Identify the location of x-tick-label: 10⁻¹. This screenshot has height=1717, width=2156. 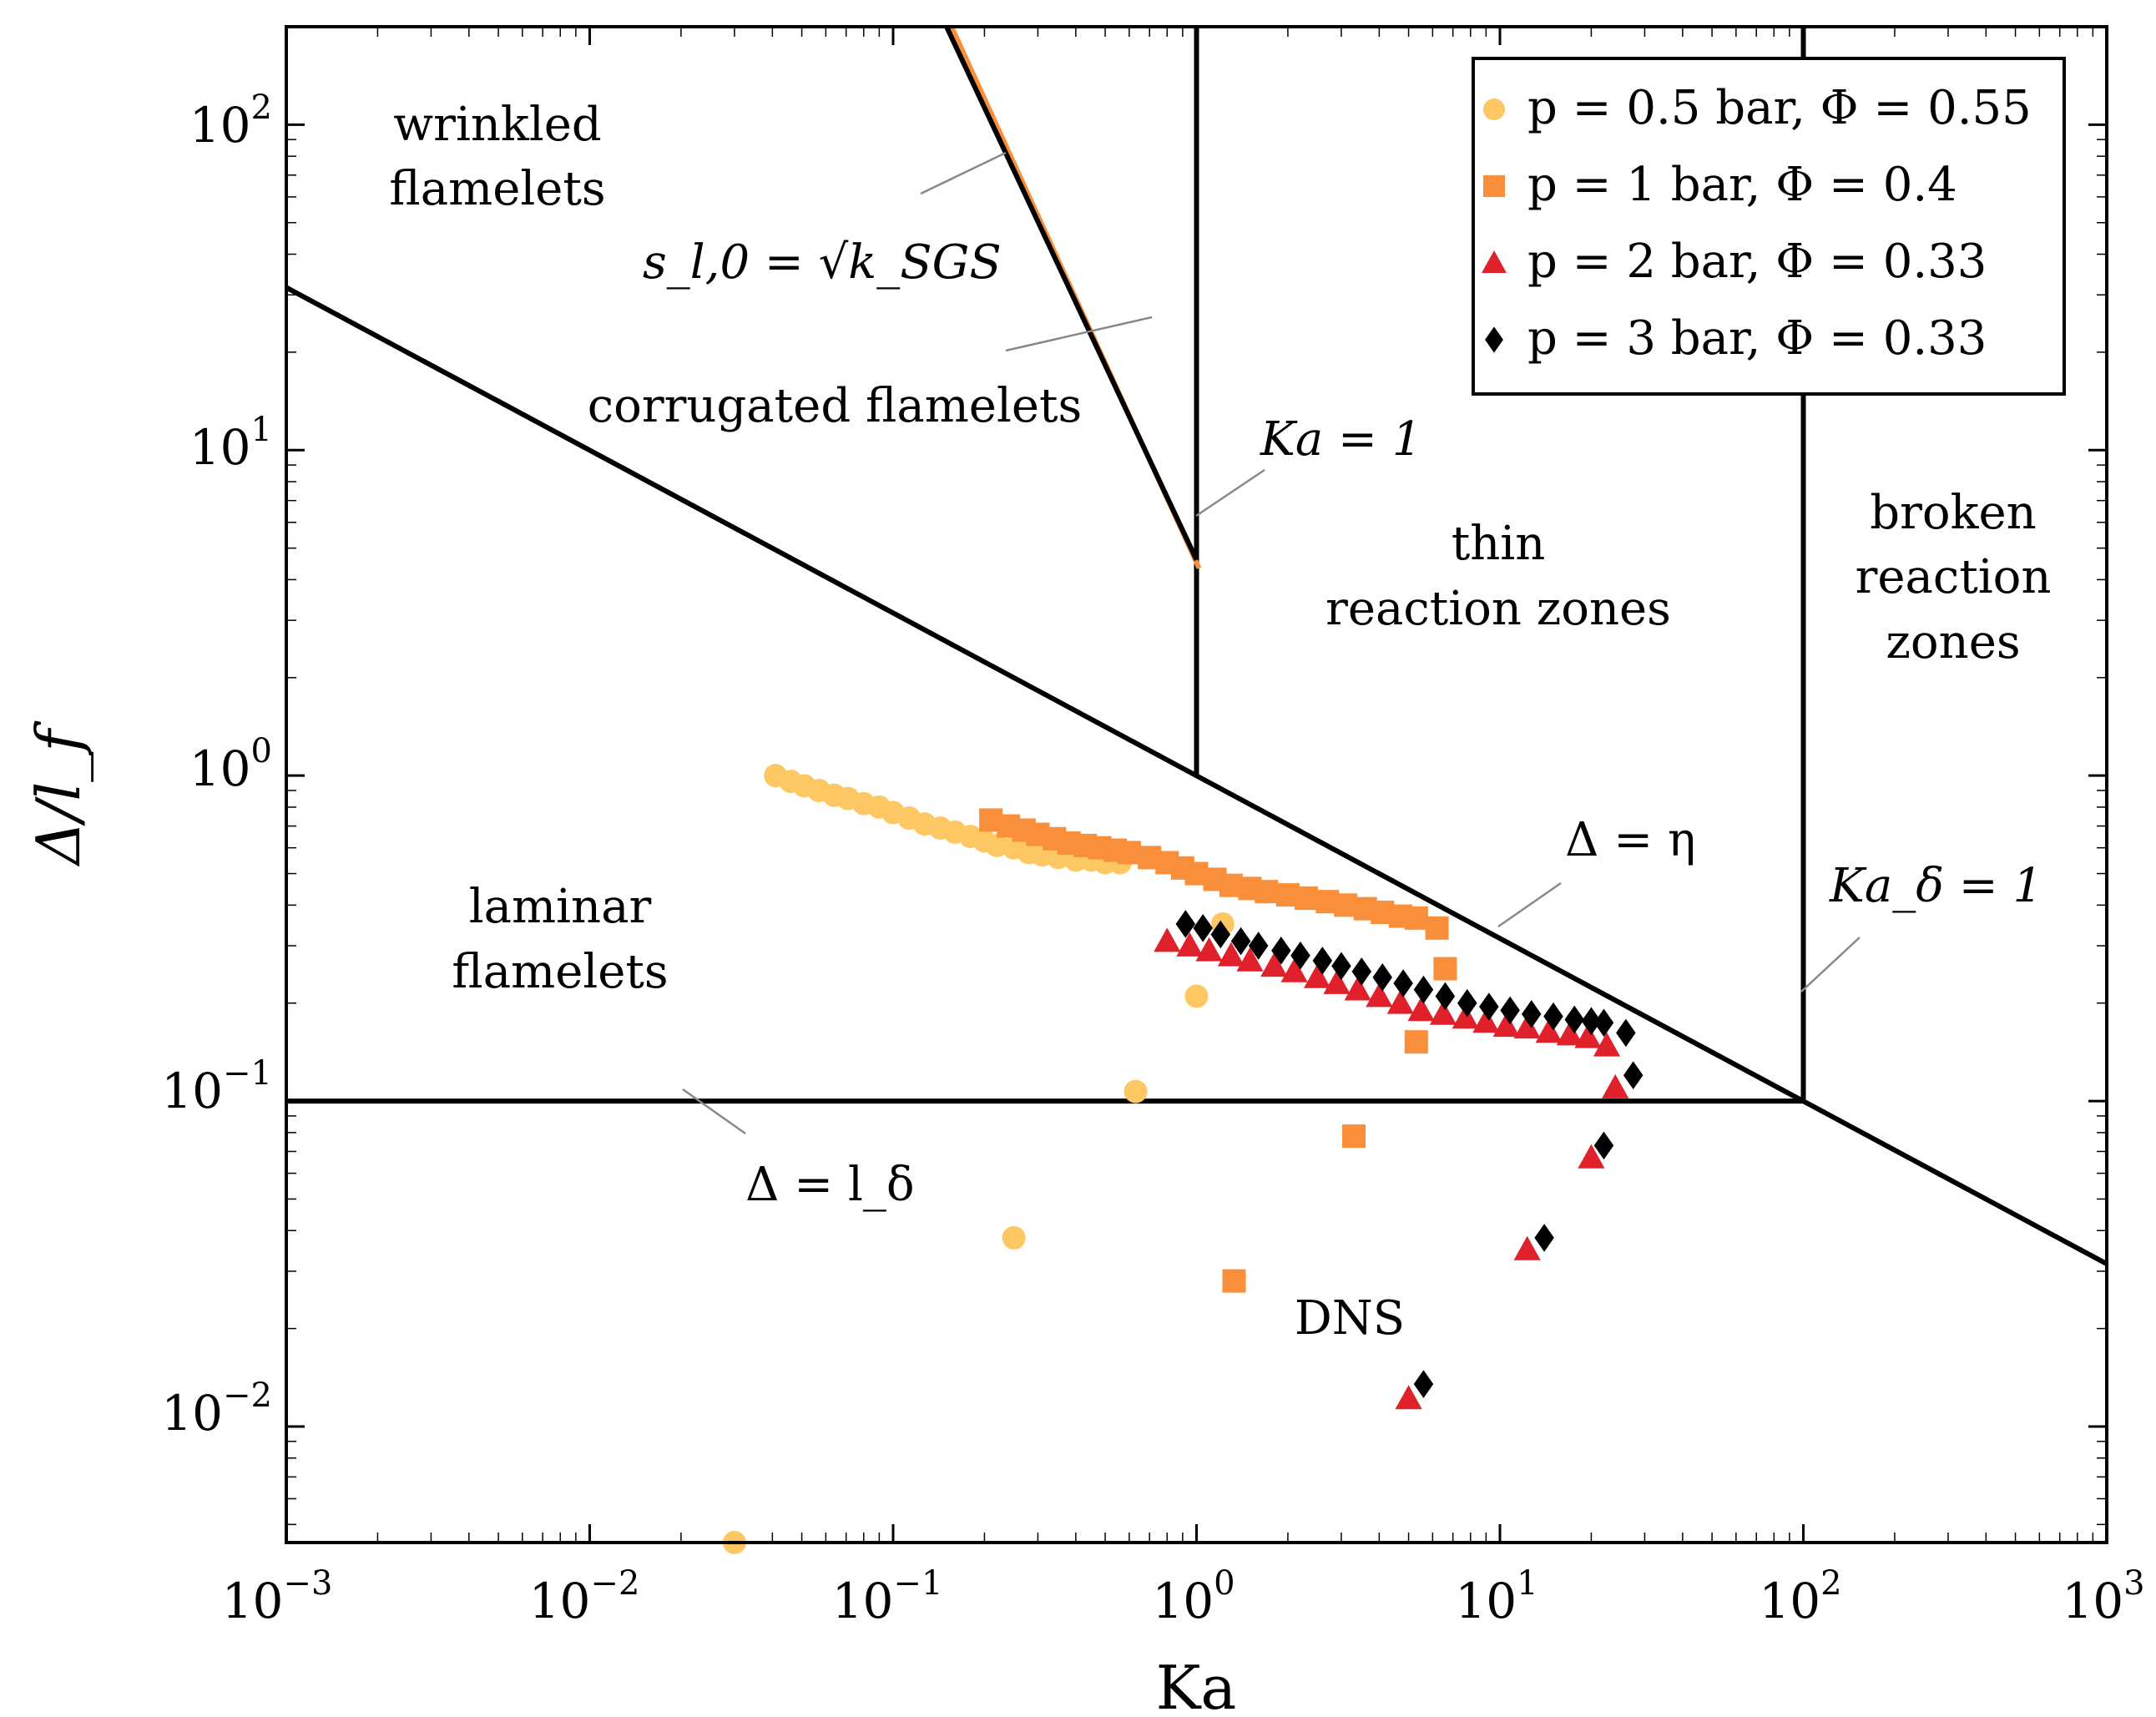
(887, 1596).